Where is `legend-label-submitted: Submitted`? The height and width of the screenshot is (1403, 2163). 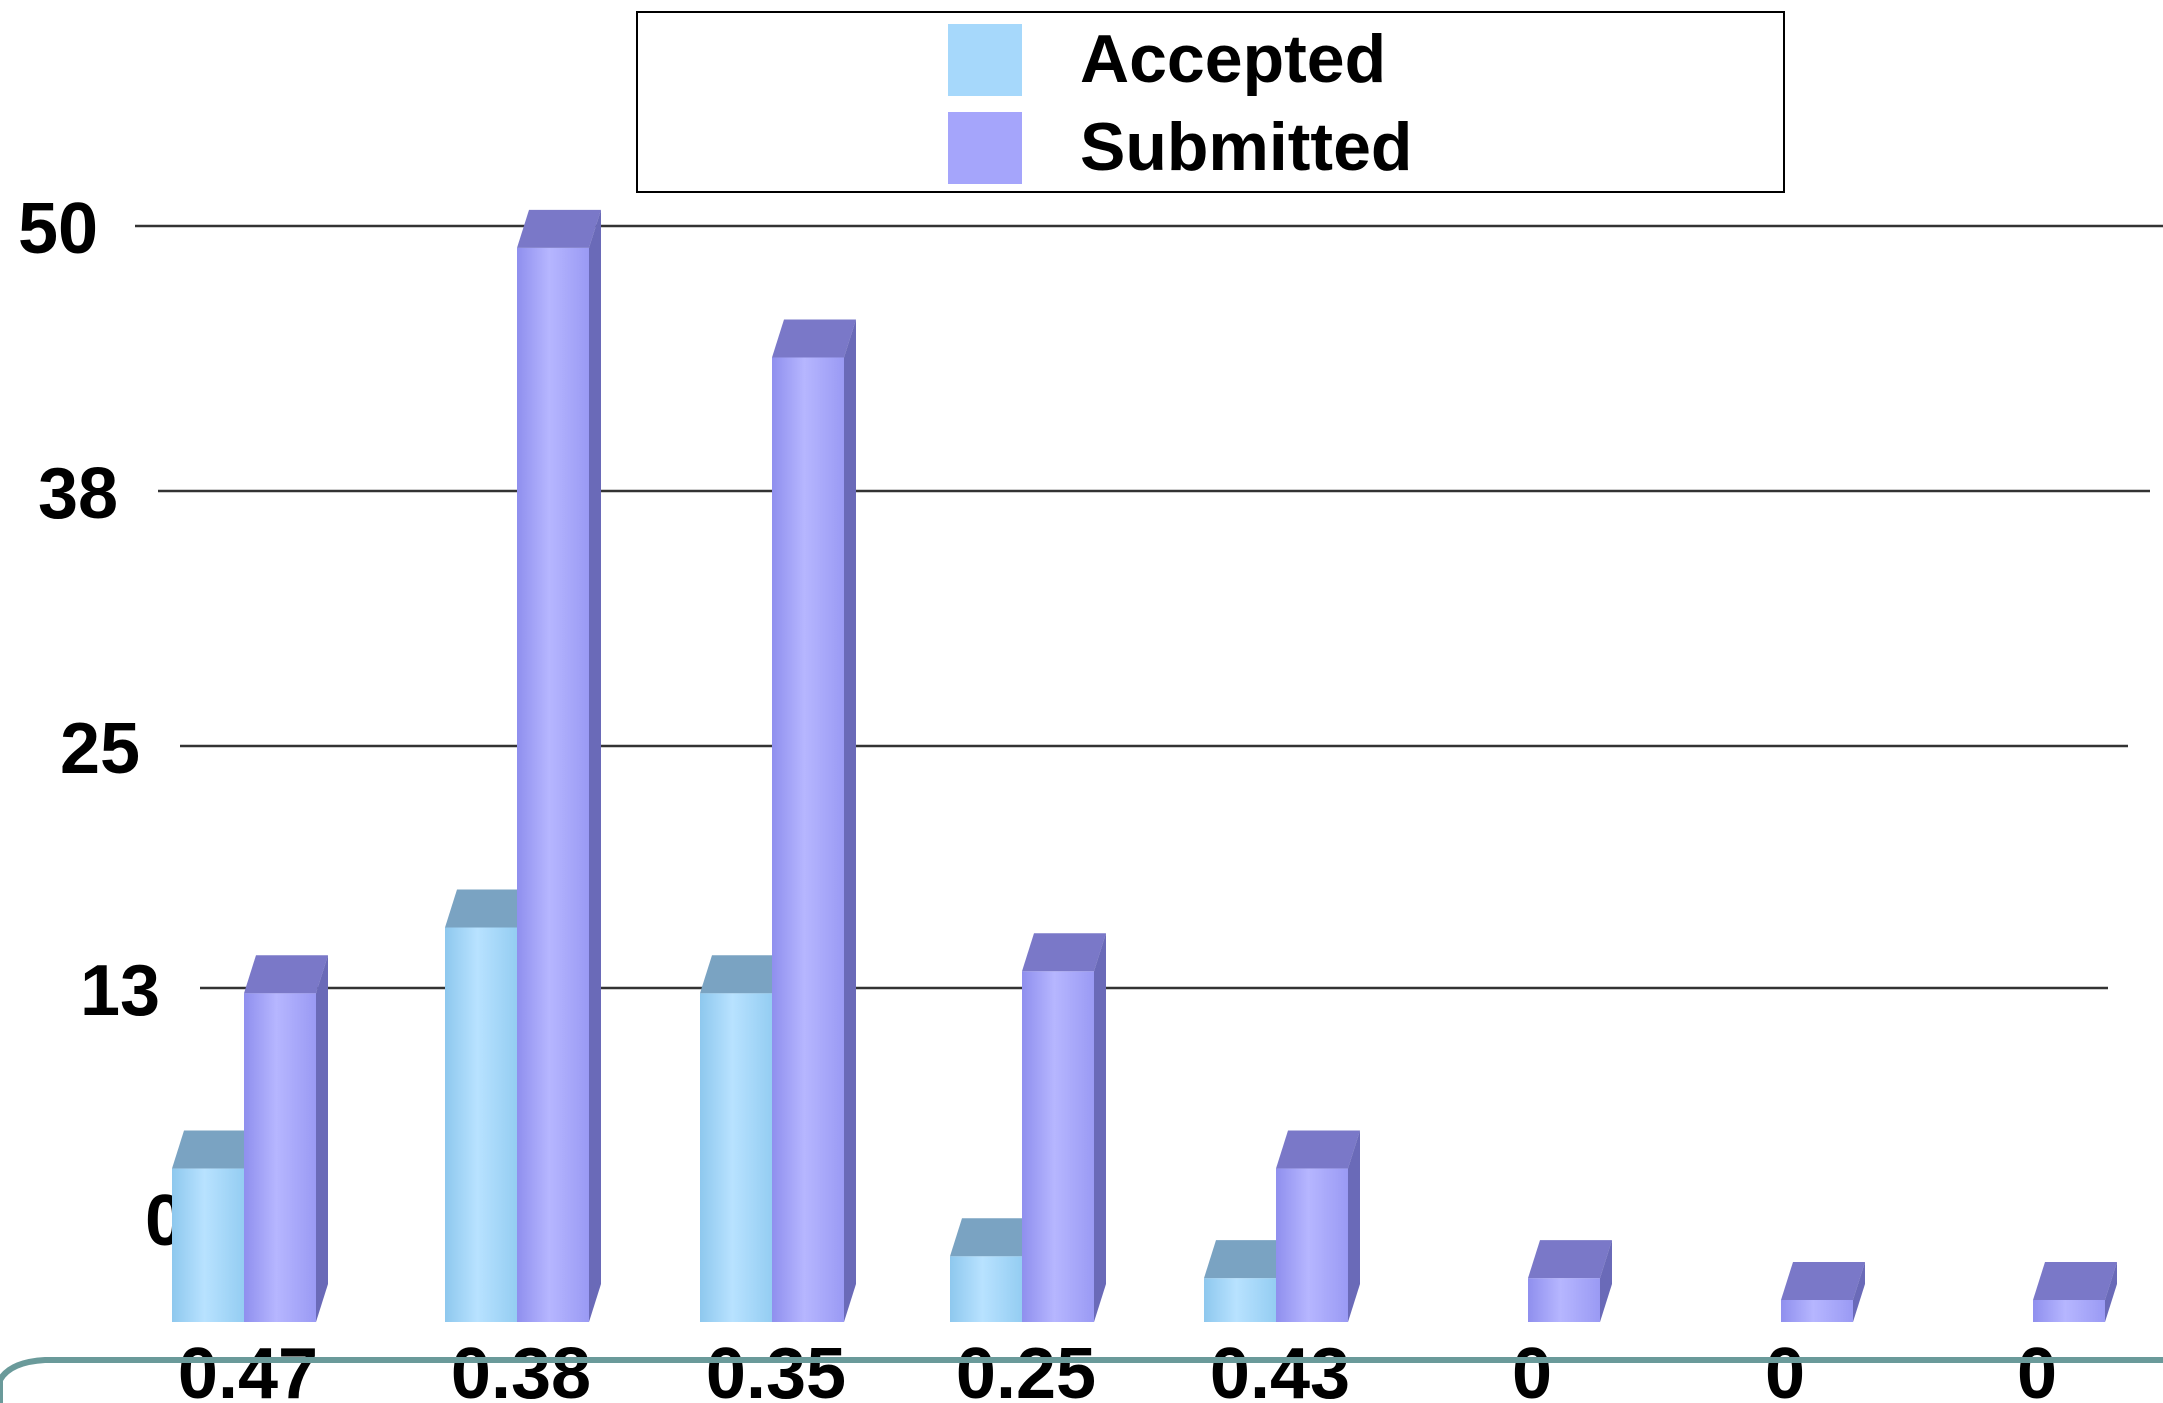
legend-label-submitted: Submitted is located at coordinates (1246, 147).